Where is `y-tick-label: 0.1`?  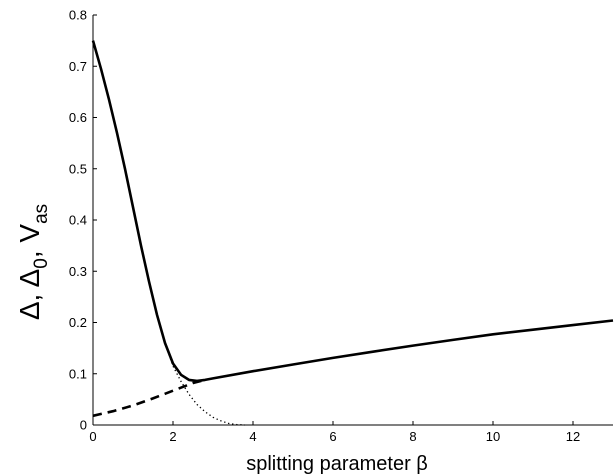
y-tick-label: 0.1 is located at coordinates (78, 373).